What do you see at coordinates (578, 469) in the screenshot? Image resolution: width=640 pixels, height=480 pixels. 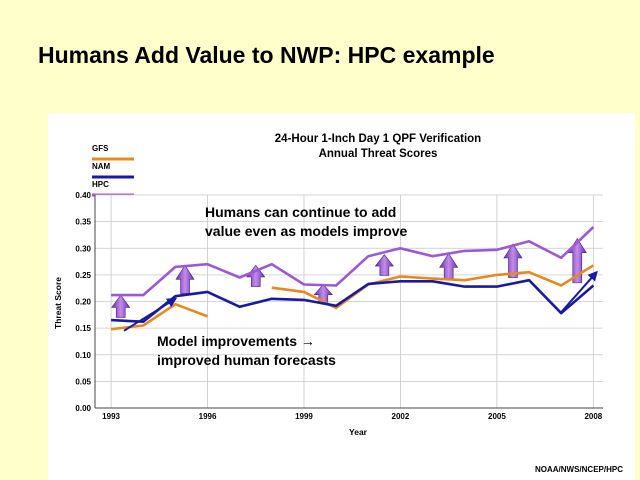 I see `source-credit: NOAA/NWS/NCEP/HPC` at bounding box center [578, 469].